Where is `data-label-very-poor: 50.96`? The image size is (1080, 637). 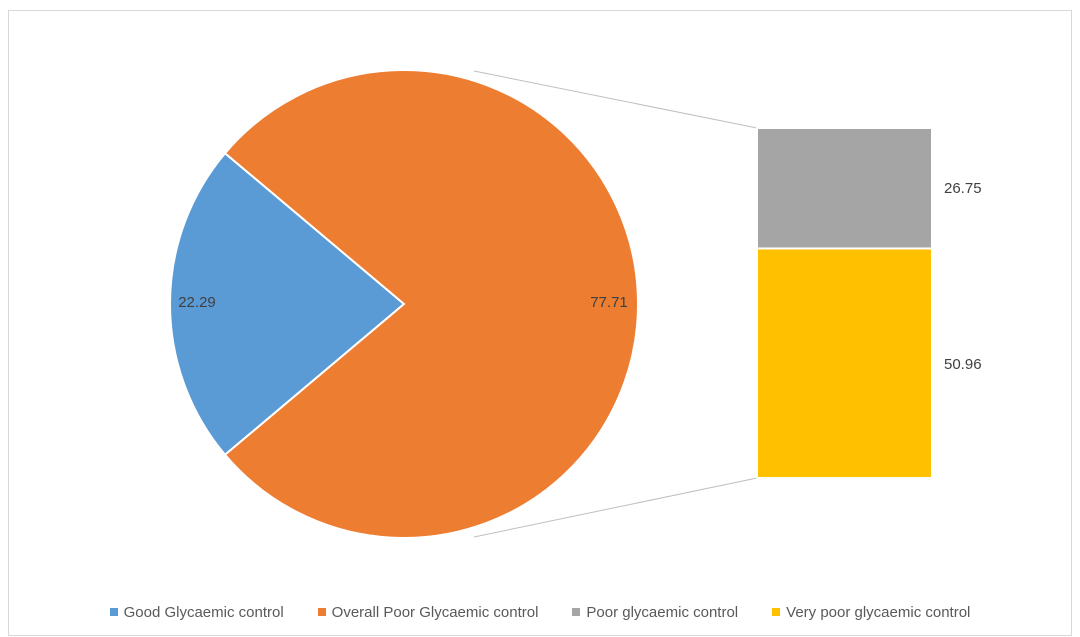
data-label-very-poor: 50.96 is located at coordinates (963, 364).